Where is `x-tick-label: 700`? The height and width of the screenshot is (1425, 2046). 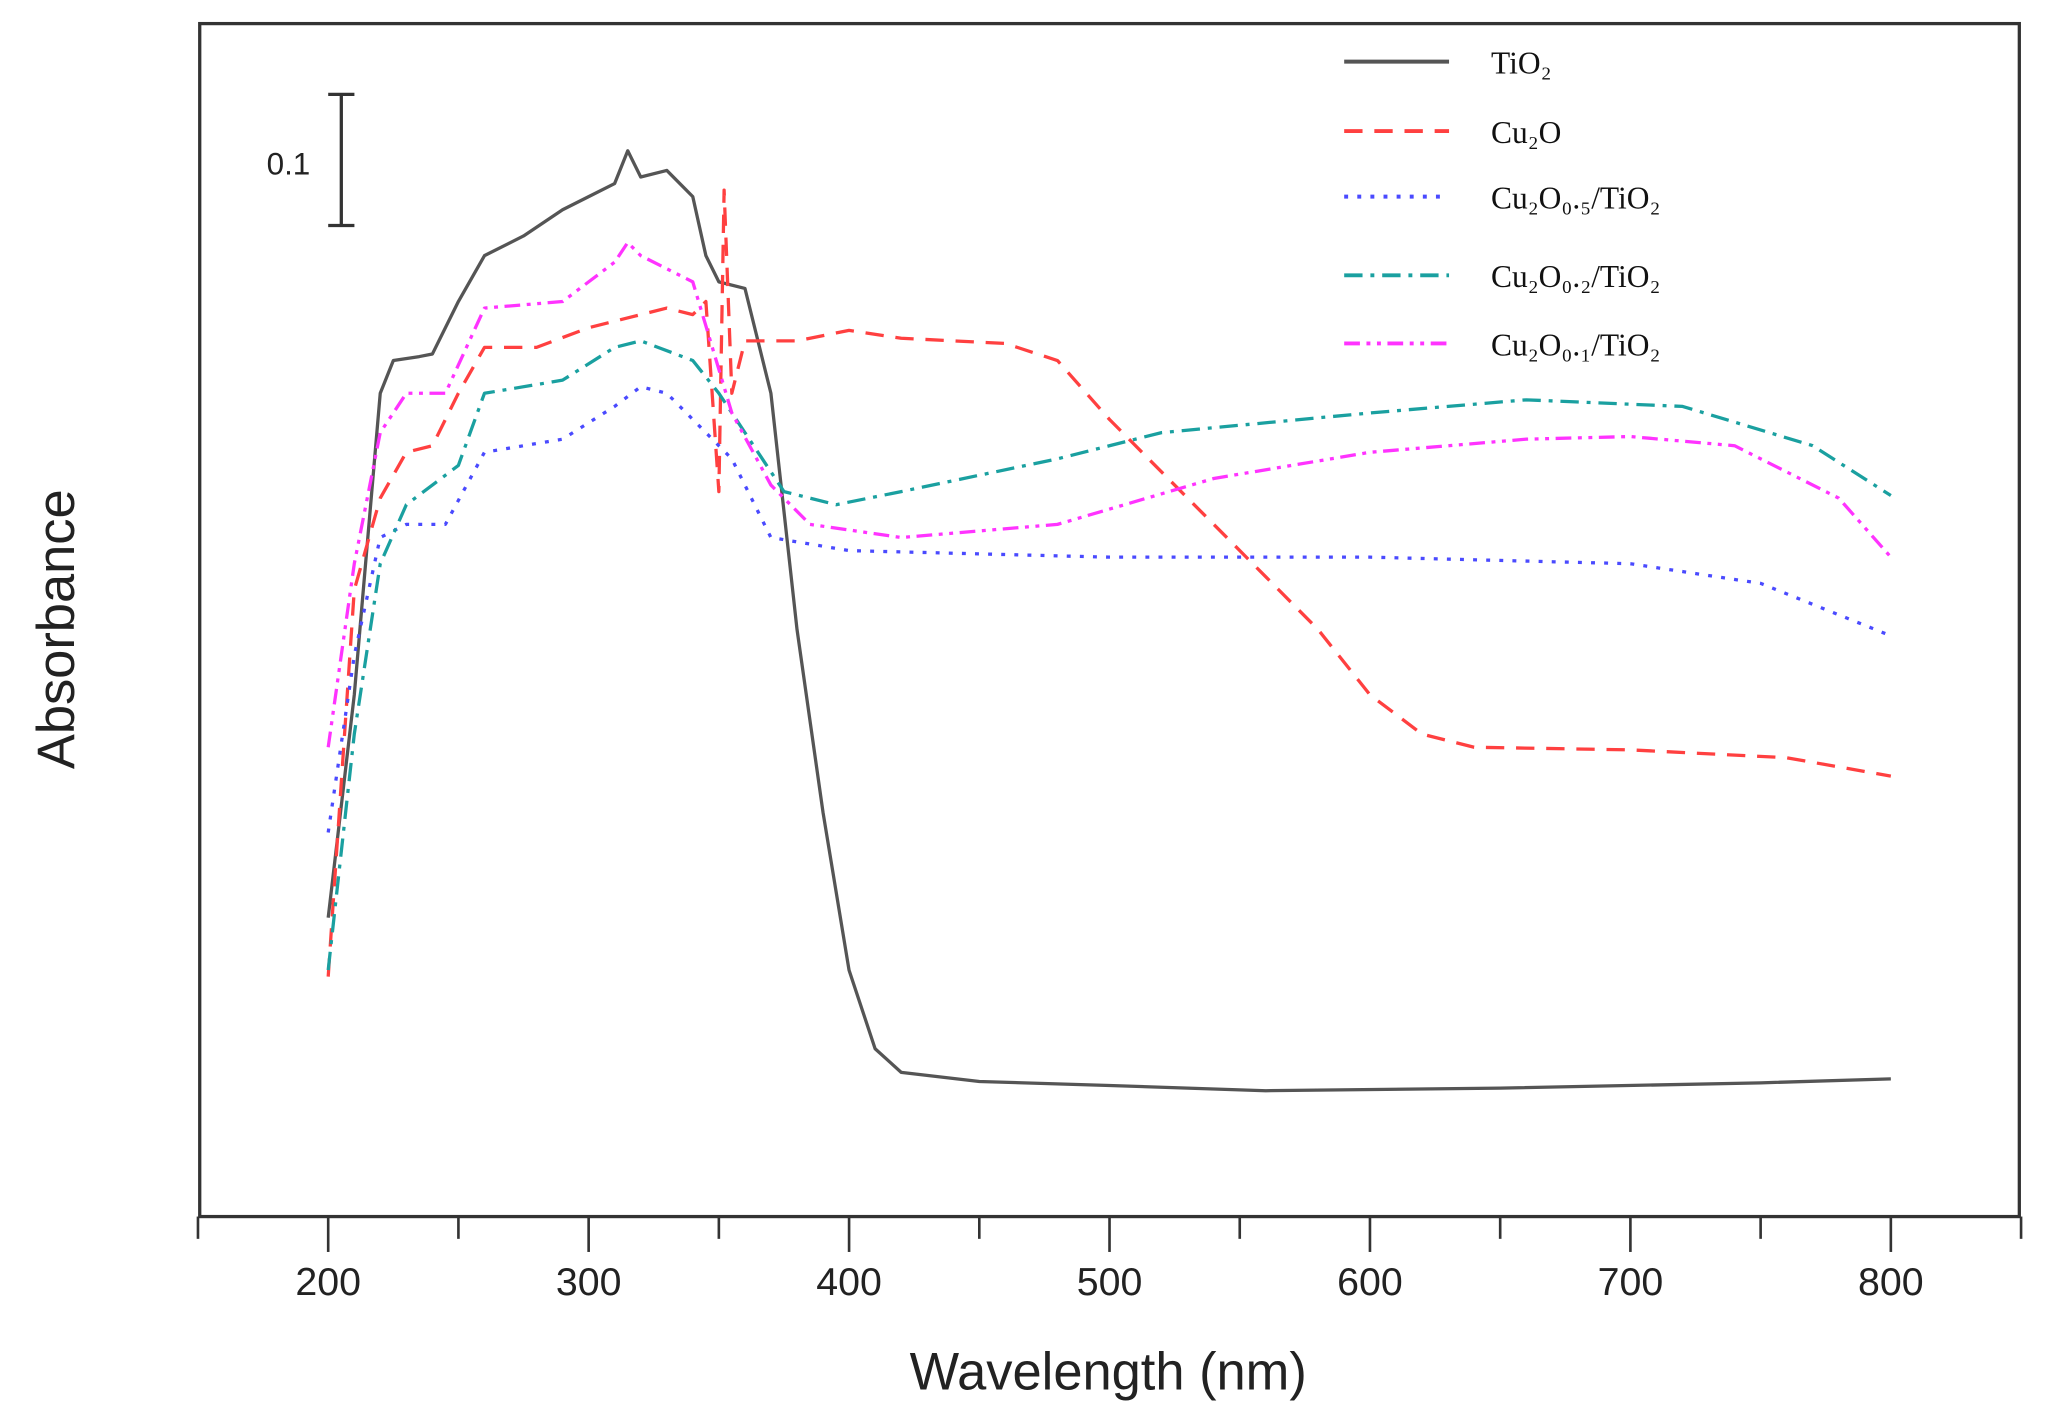 x-tick-label: 700 is located at coordinates (1631, 1282).